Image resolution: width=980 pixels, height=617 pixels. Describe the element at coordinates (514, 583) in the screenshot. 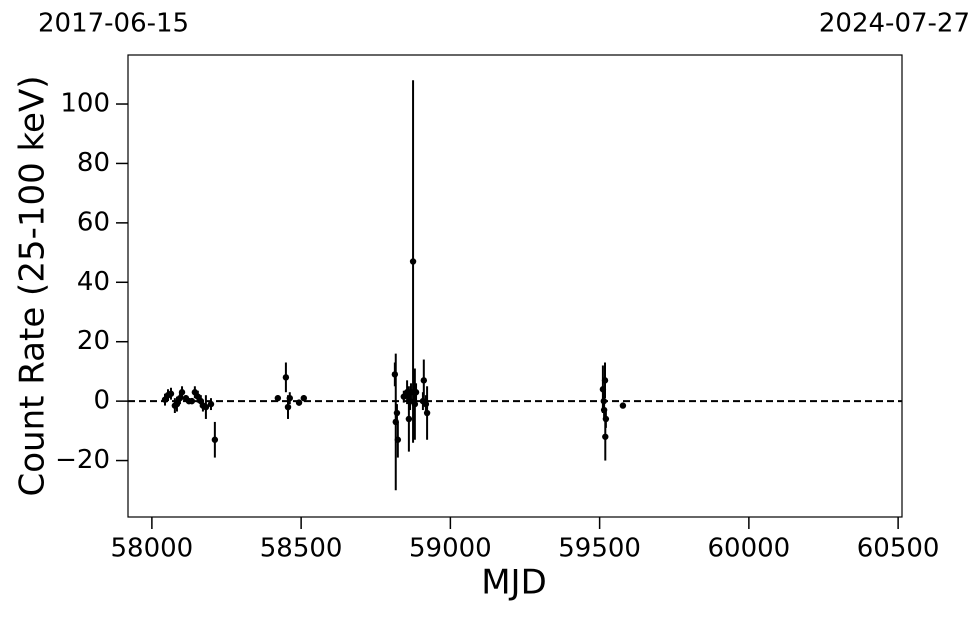

I see `x-axis-label: MJD` at that location.